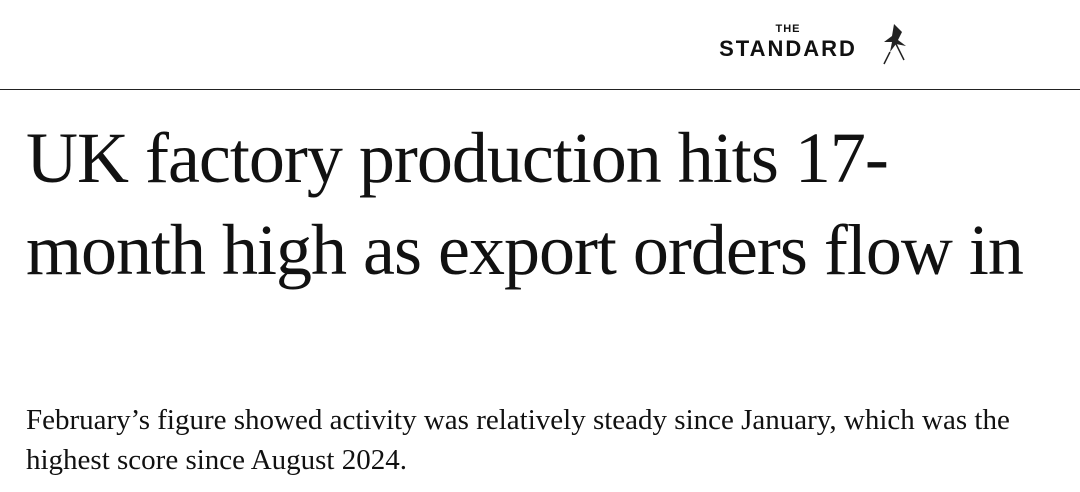 This screenshot has height=492, width=1080. What do you see at coordinates (788, 29) in the screenshot?
I see `logo-top: THE` at bounding box center [788, 29].